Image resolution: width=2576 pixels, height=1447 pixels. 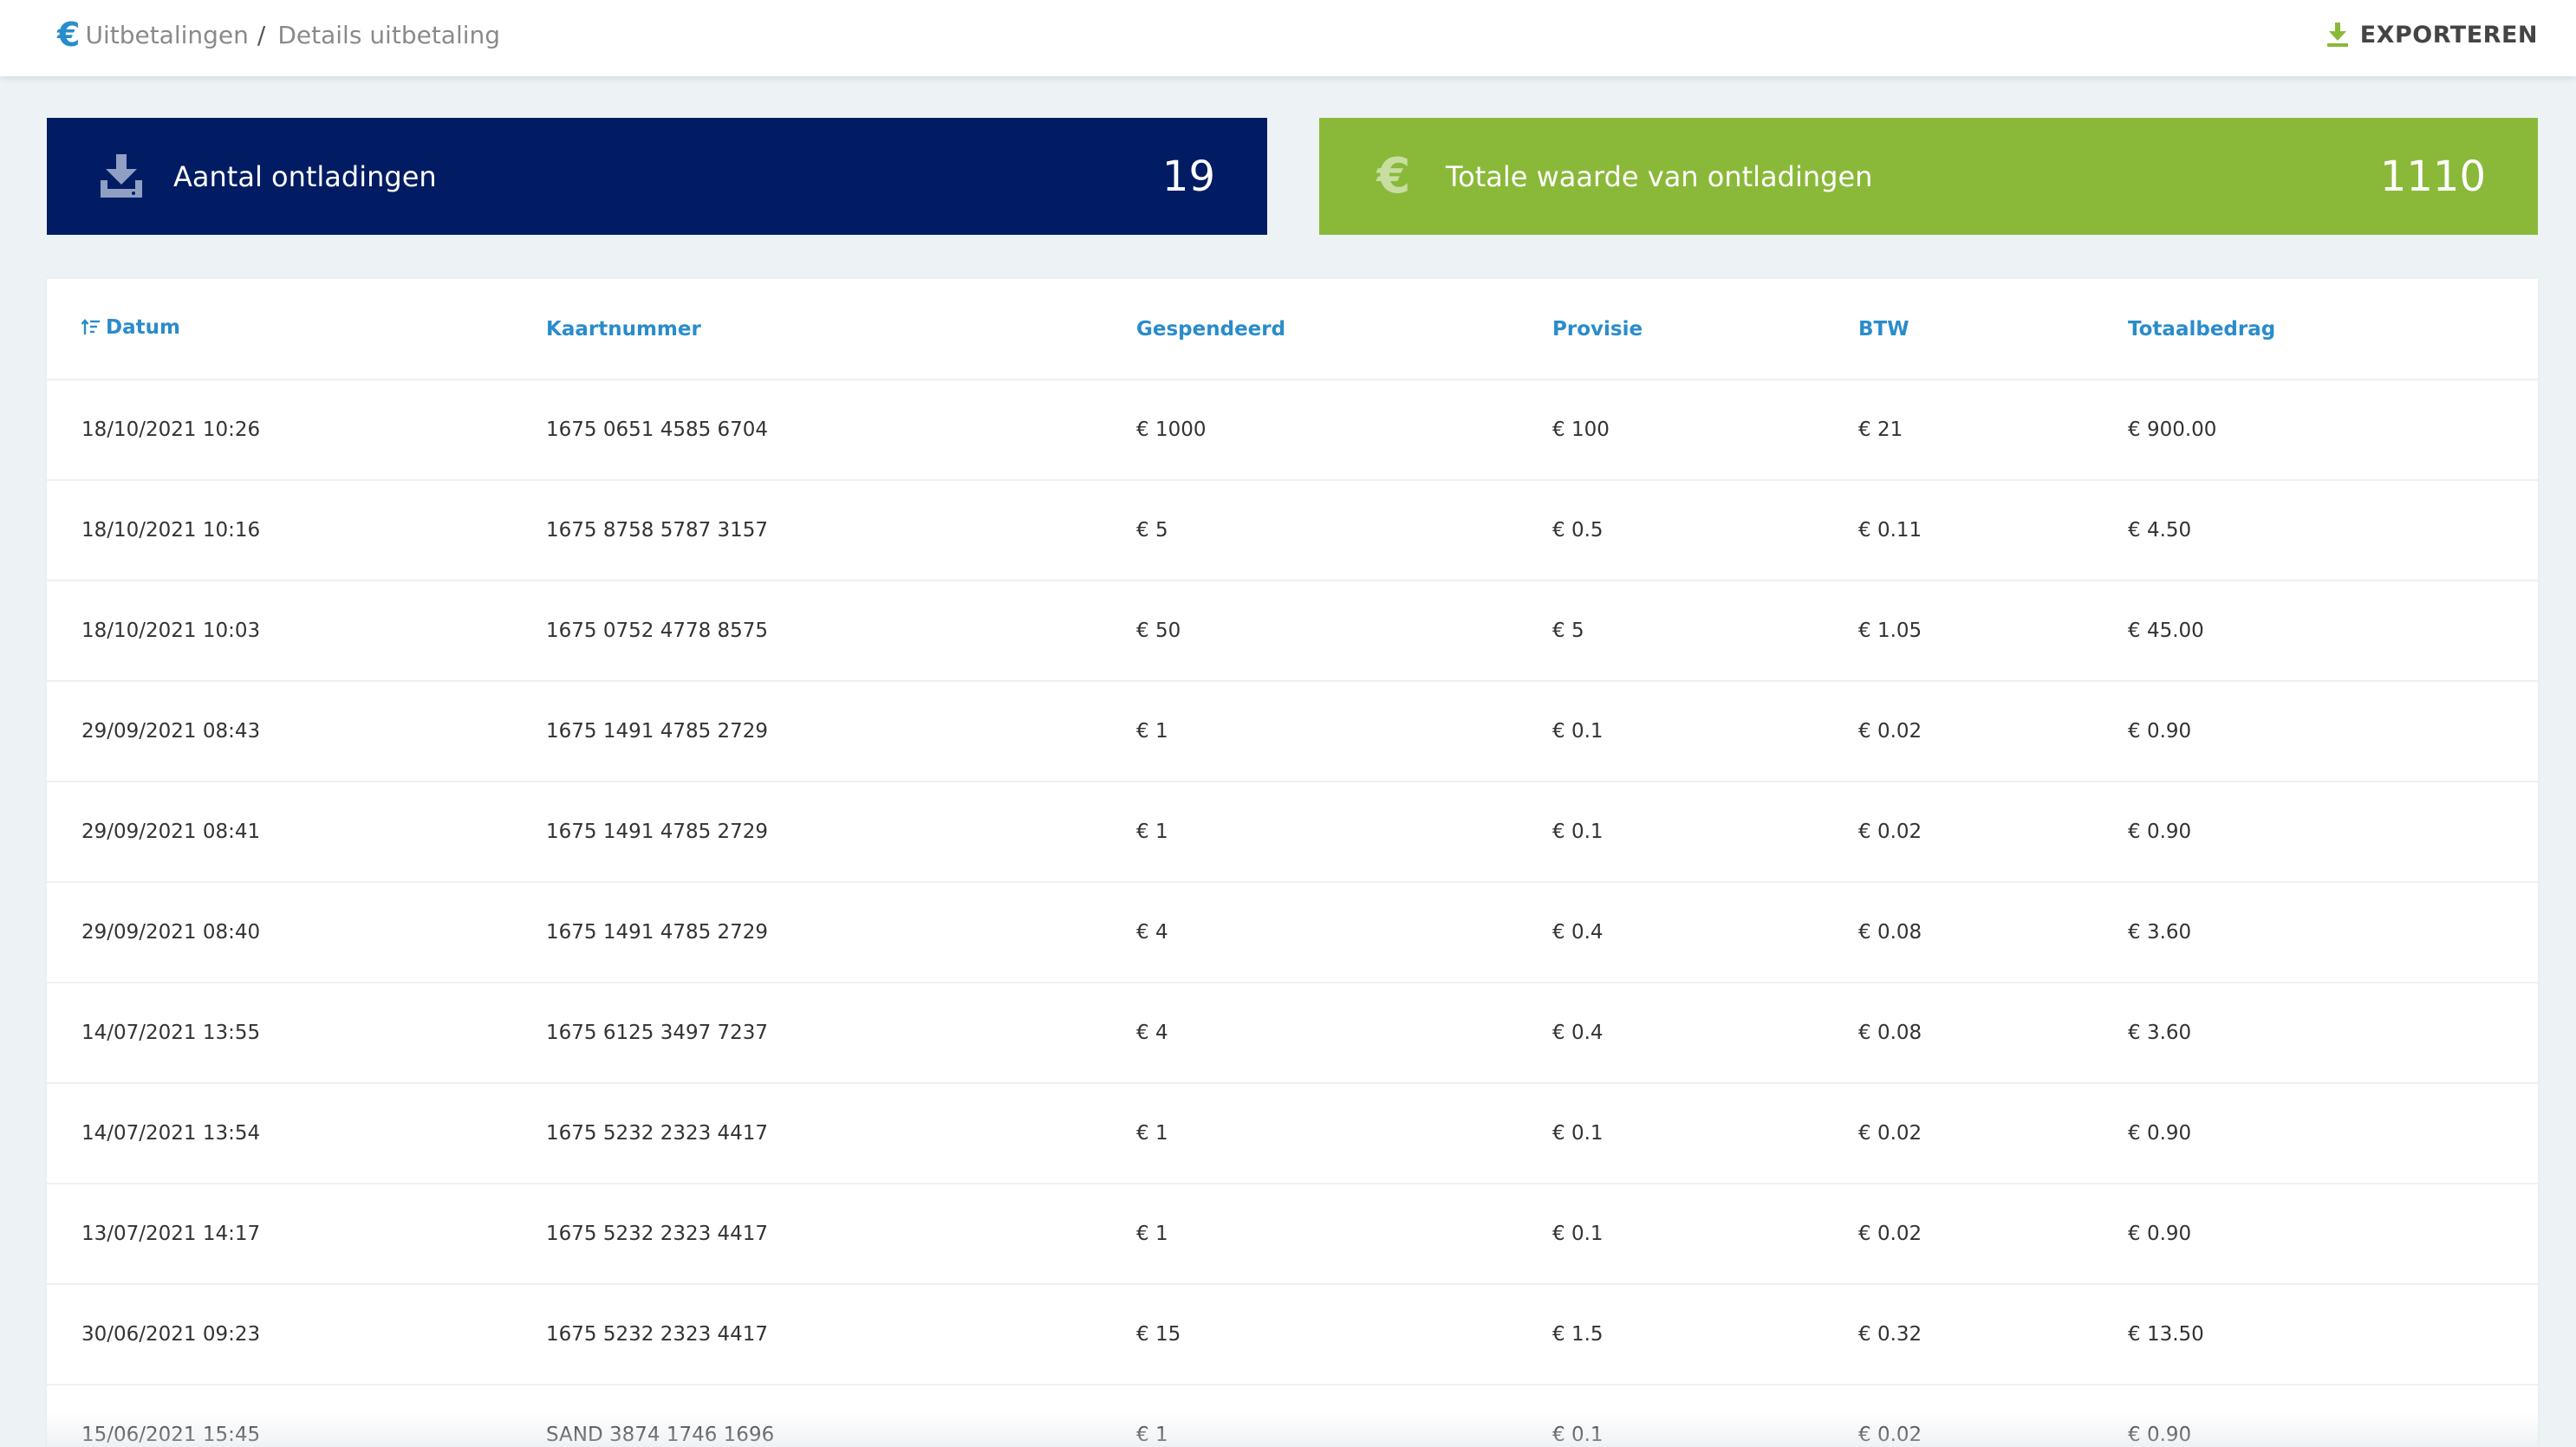 I want to click on cell-datum: 18/10/2021 10:03, so click(x=171, y=631).